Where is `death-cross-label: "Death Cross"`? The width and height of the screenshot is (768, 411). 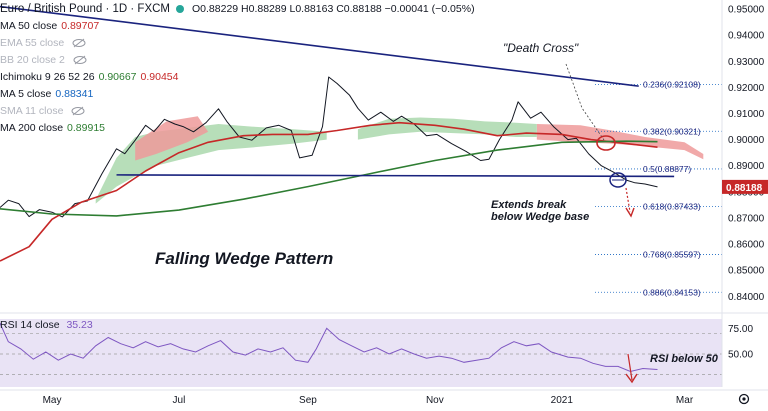
death-cross-label: "Death Cross" is located at coordinates (541, 48).